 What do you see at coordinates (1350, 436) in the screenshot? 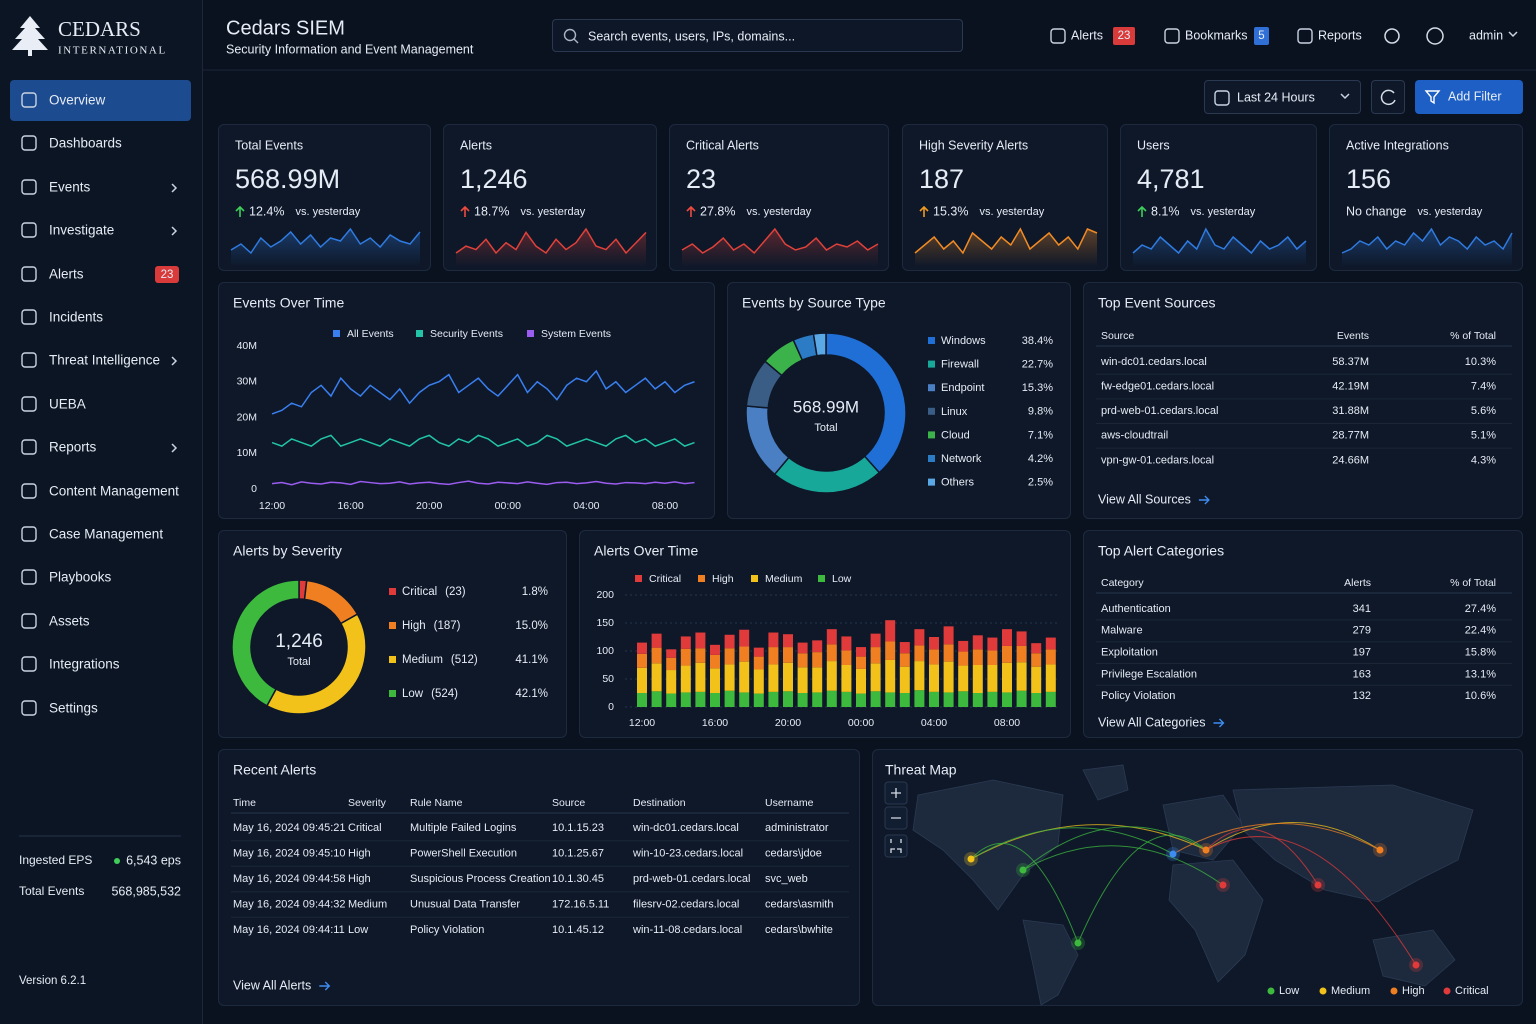
I see `table-cell: 28.77M` at bounding box center [1350, 436].